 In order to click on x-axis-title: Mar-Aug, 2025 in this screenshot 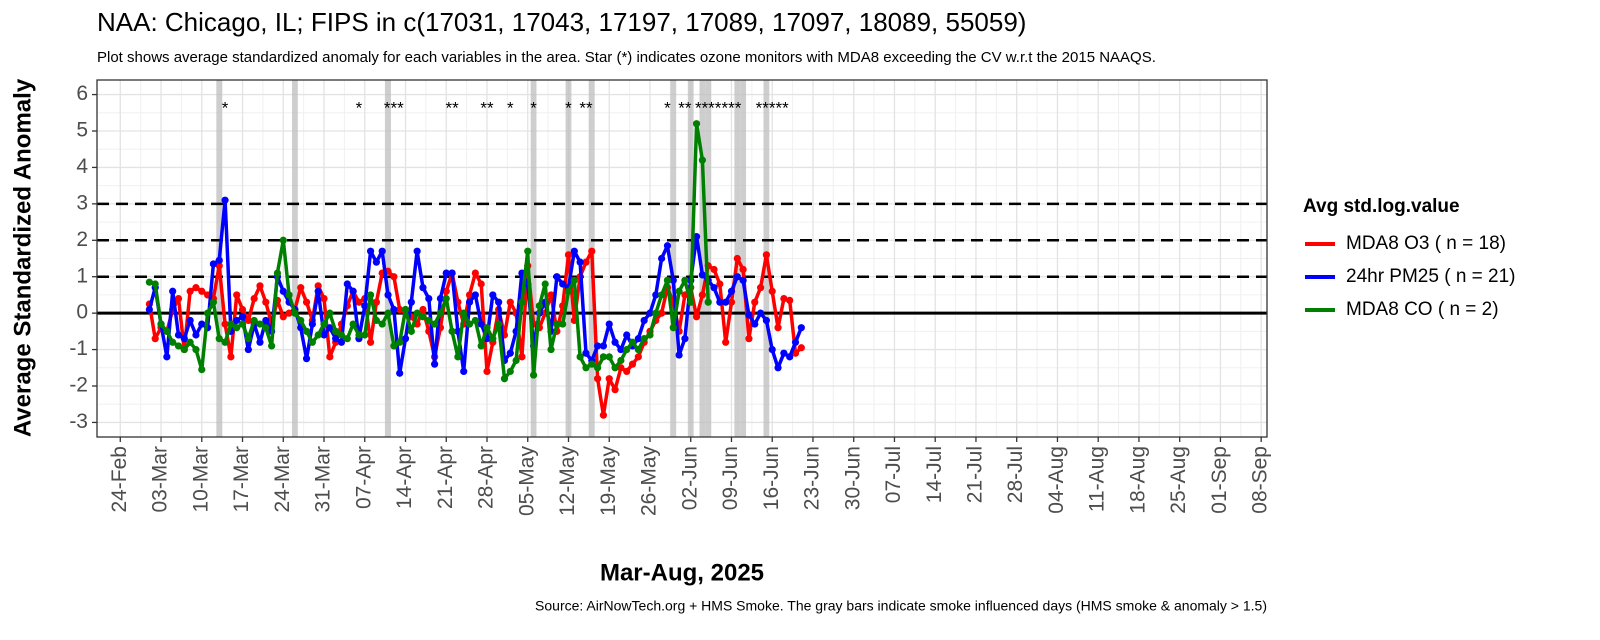, I will do `click(682, 572)`.